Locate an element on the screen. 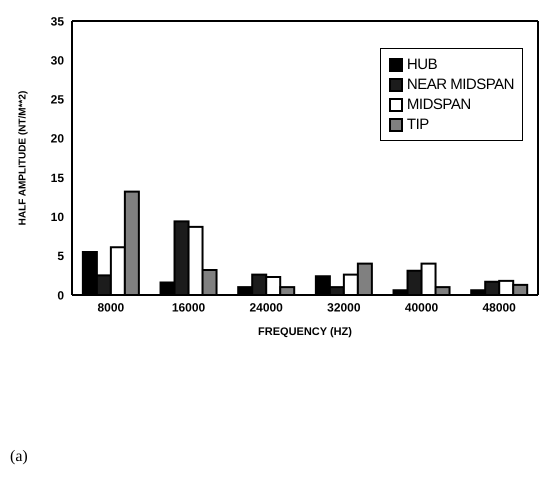 This screenshot has height=477, width=547. legend-label: MIDSPAN is located at coordinates (438, 104).